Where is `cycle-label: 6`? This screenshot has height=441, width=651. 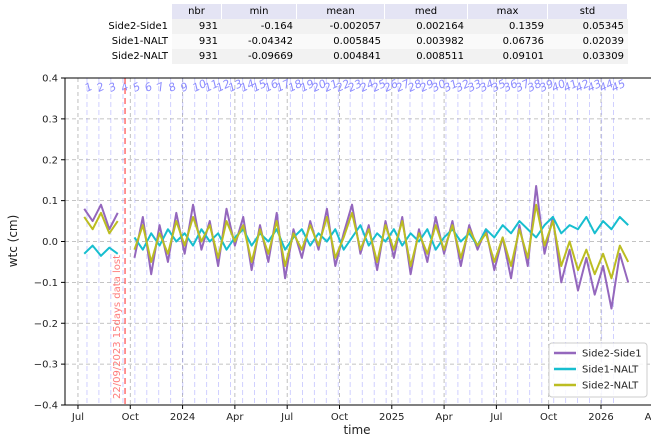
cycle-label: 6 is located at coordinates (149, 87).